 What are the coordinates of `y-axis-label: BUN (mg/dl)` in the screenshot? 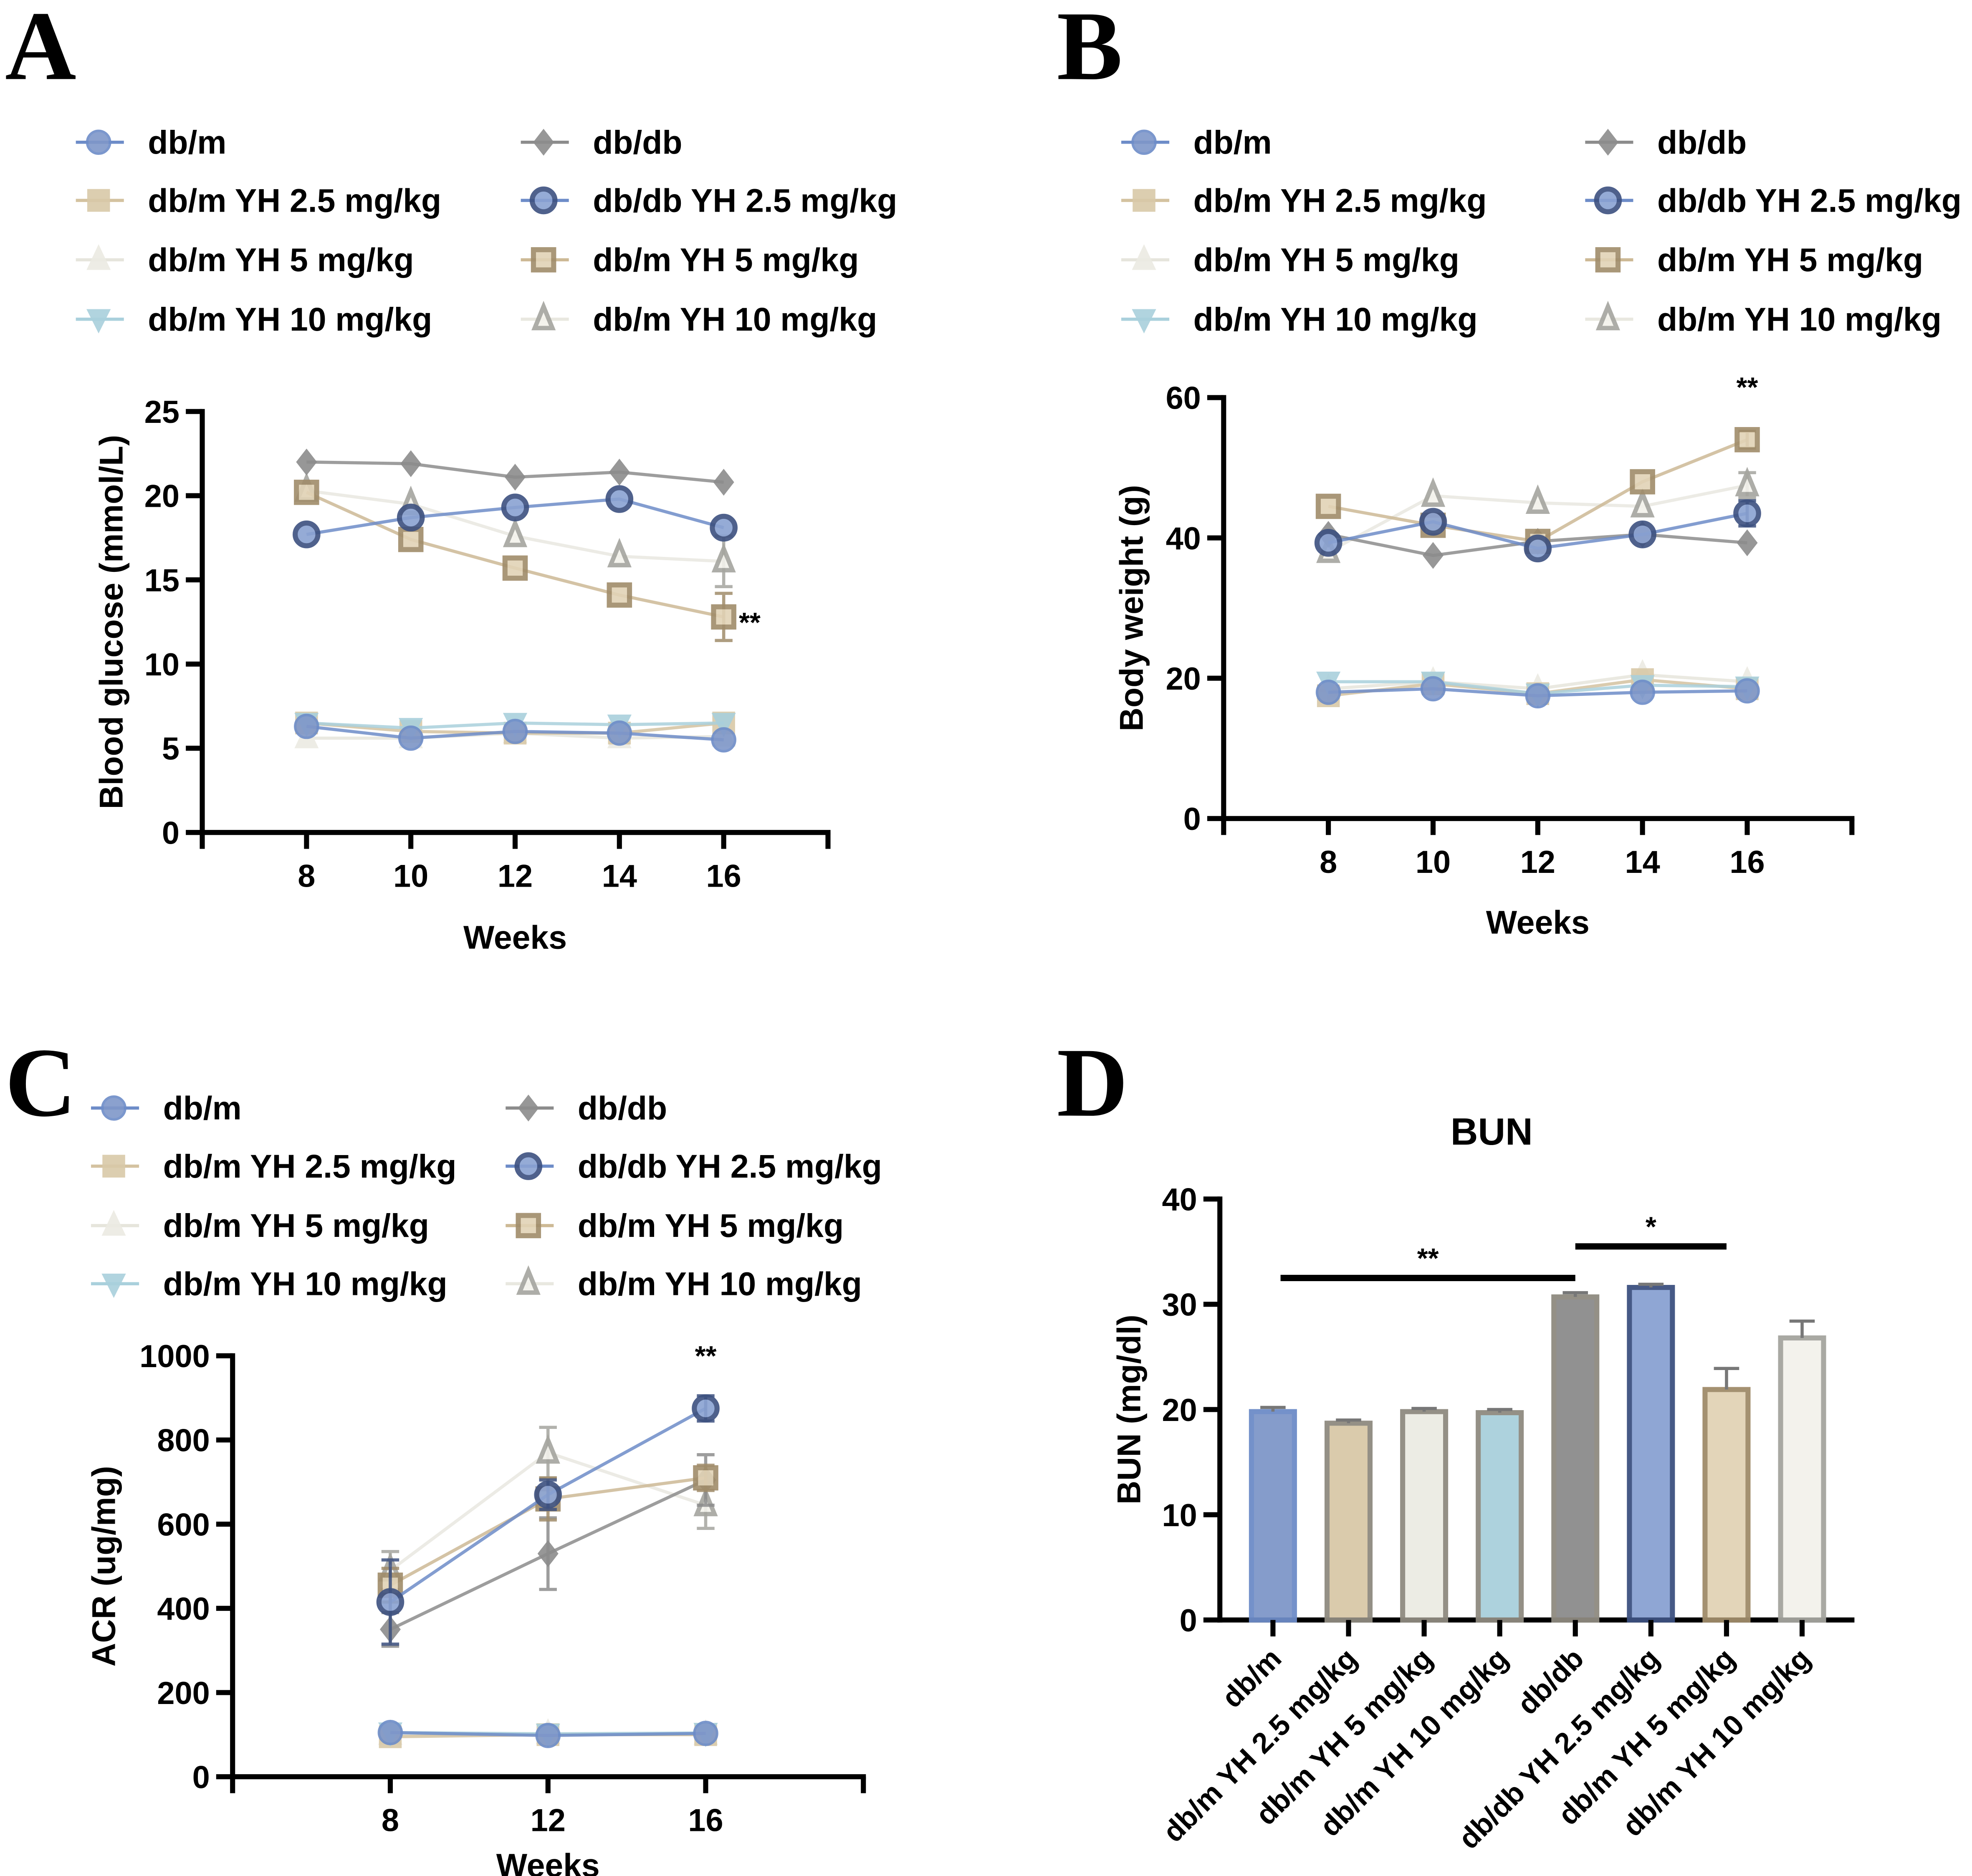 It's located at (1129, 1409).